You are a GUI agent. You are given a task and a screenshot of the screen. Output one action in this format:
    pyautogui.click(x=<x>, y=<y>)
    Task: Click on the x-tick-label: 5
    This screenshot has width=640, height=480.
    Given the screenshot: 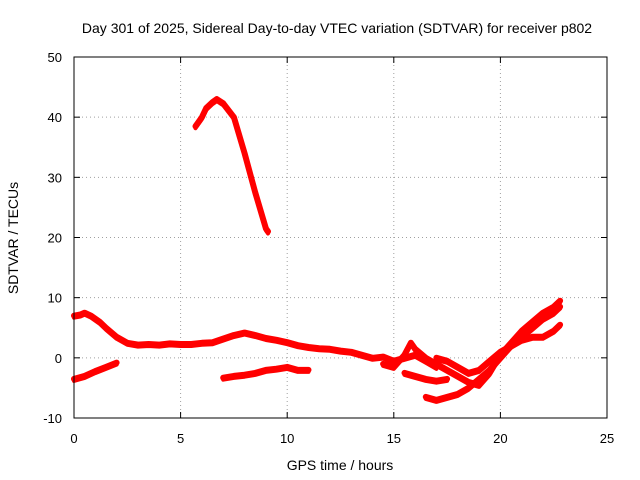 What is the action you would take?
    pyautogui.click(x=180, y=438)
    